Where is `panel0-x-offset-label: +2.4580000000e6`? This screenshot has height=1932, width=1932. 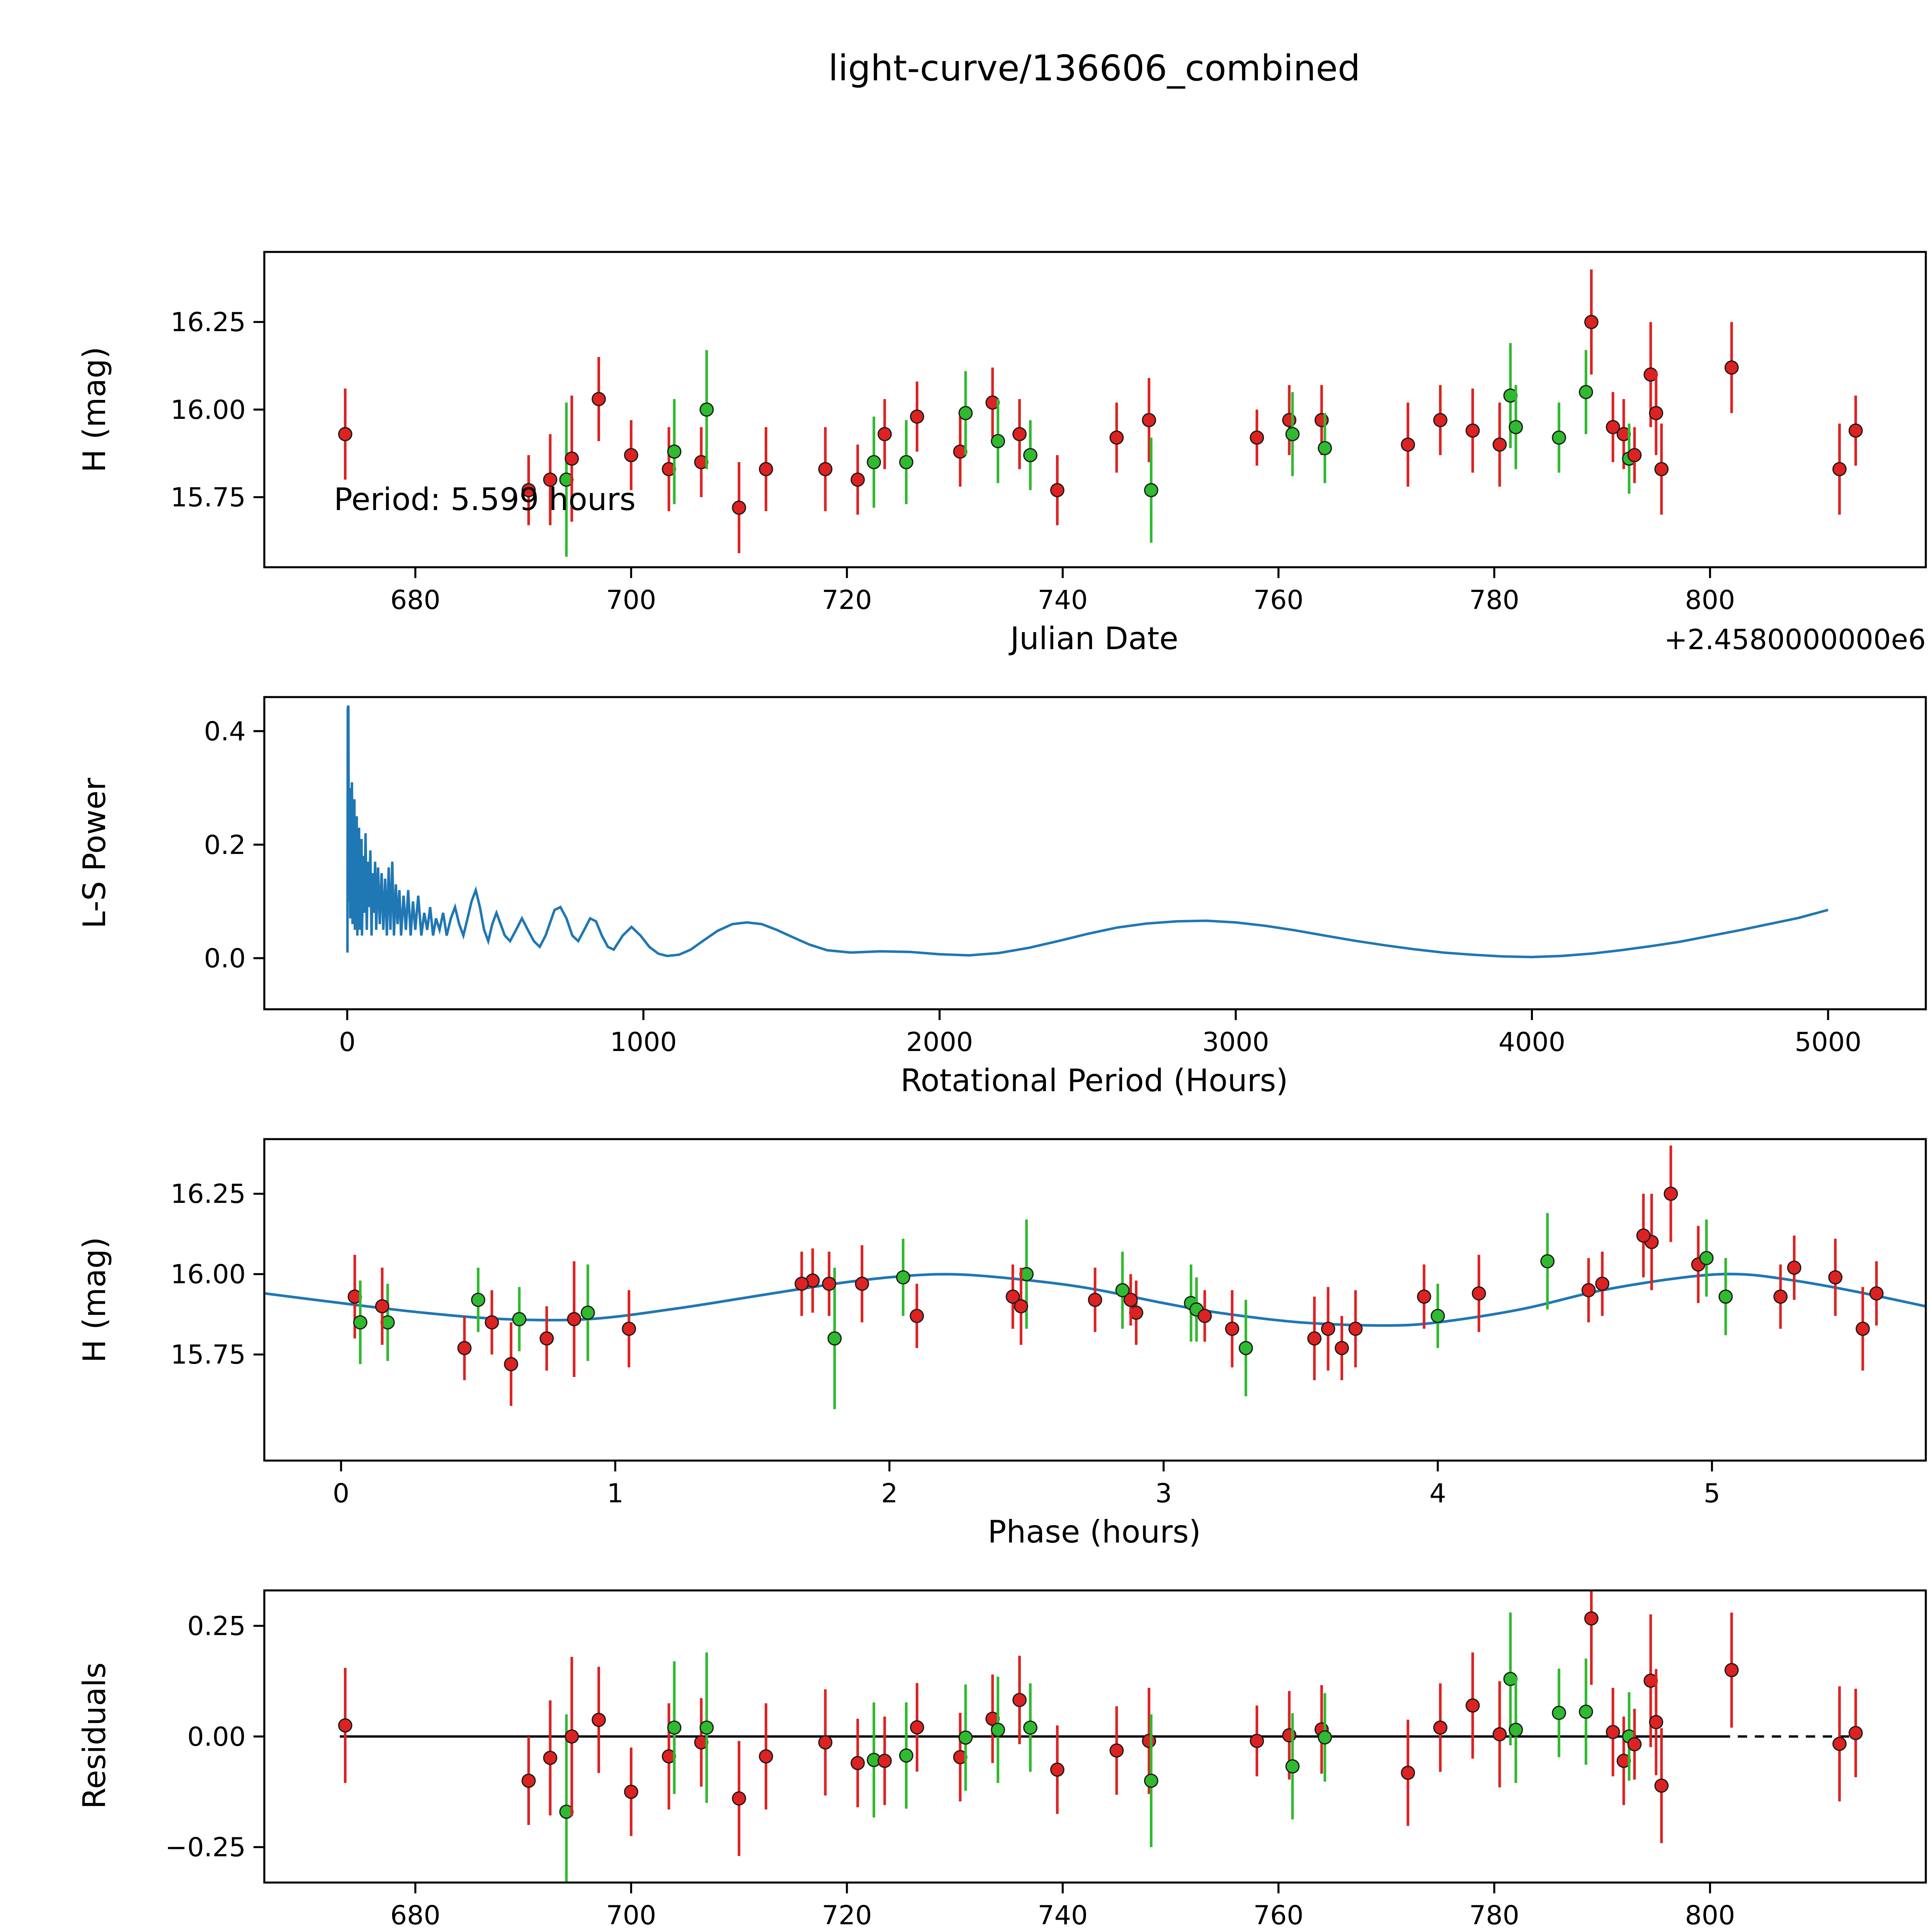
panel0-x-offset-label: +2.4580000000e6 is located at coordinates (1795, 639).